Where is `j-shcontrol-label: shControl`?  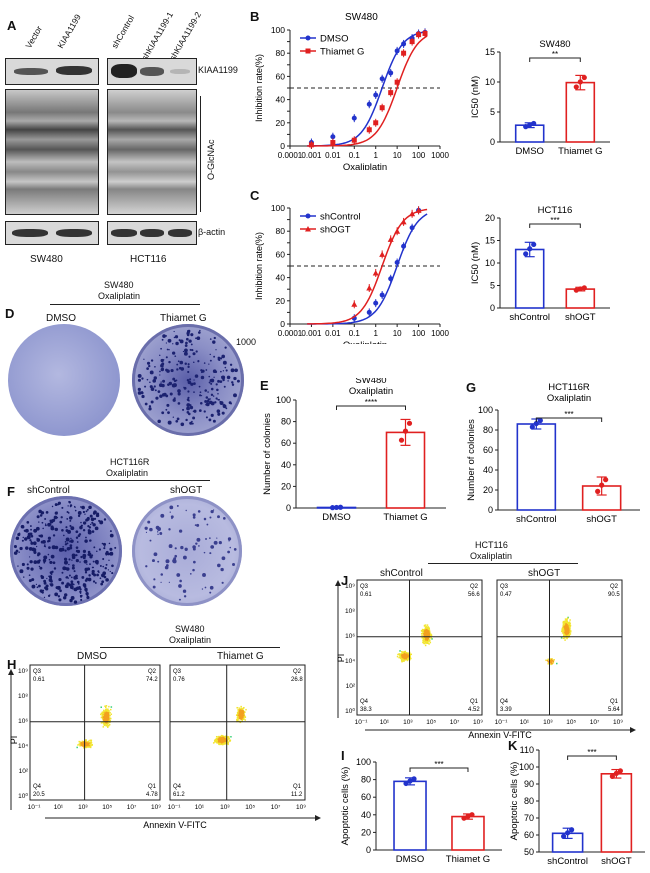
j-shcontrol-label: shControl is located at coordinates (401, 573).